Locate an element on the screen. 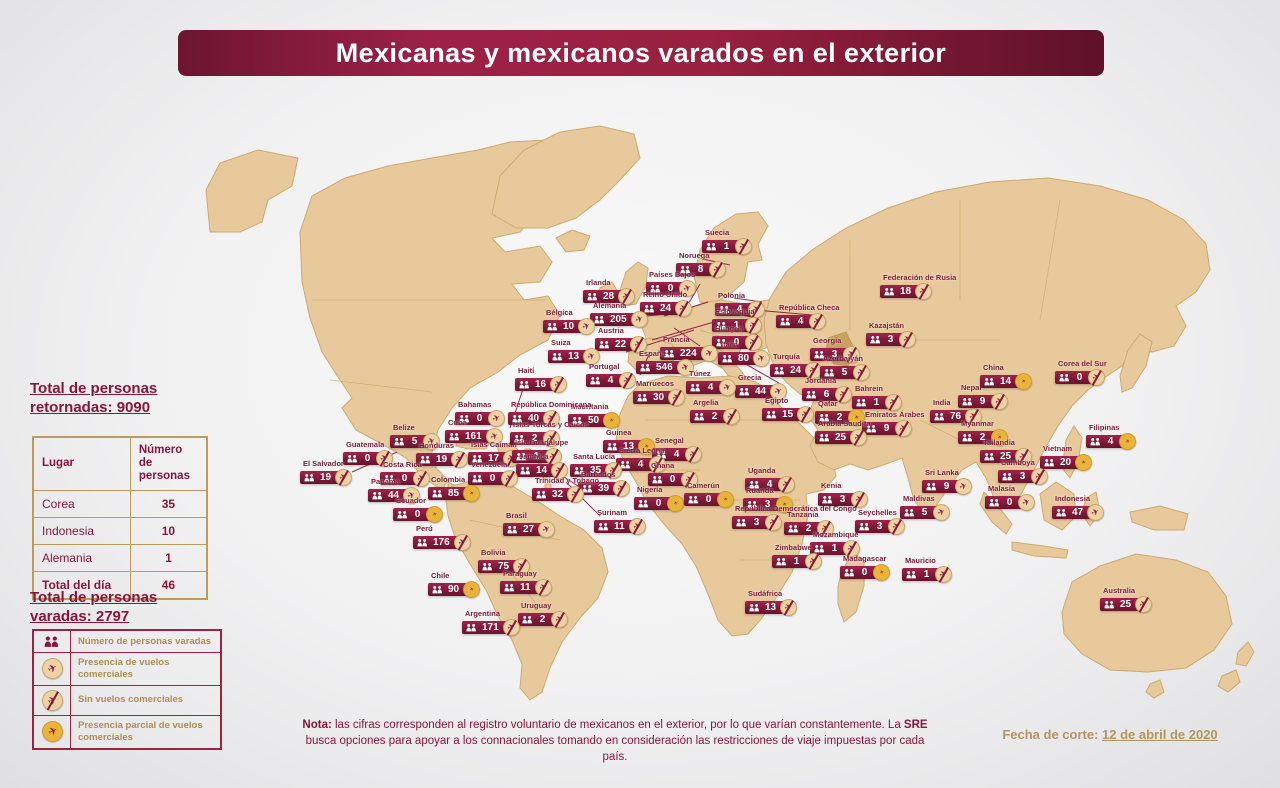  country-tag-malasia: Malasia 0 ✈ is located at coordinates (1011, 499).